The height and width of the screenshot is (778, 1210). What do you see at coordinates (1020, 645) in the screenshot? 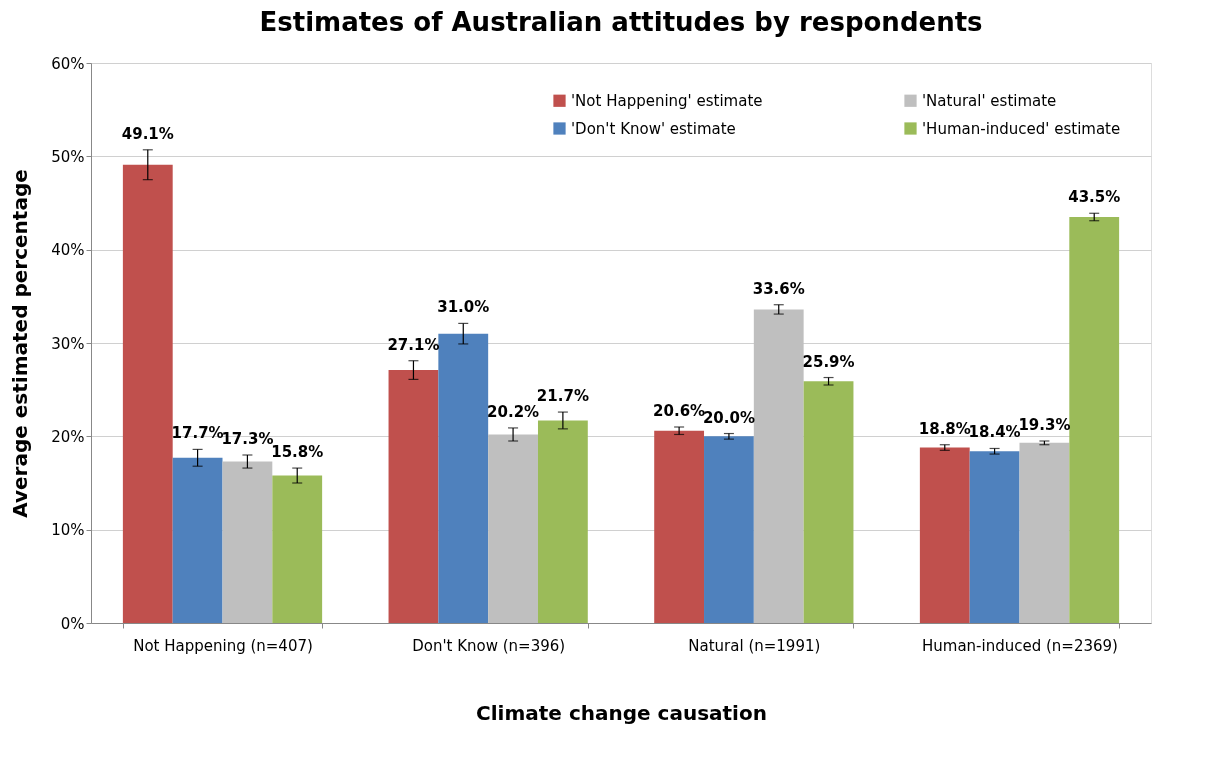
I see `x-tick-label: Human-induced (n=2369)` at bounding box center [1020, 645].